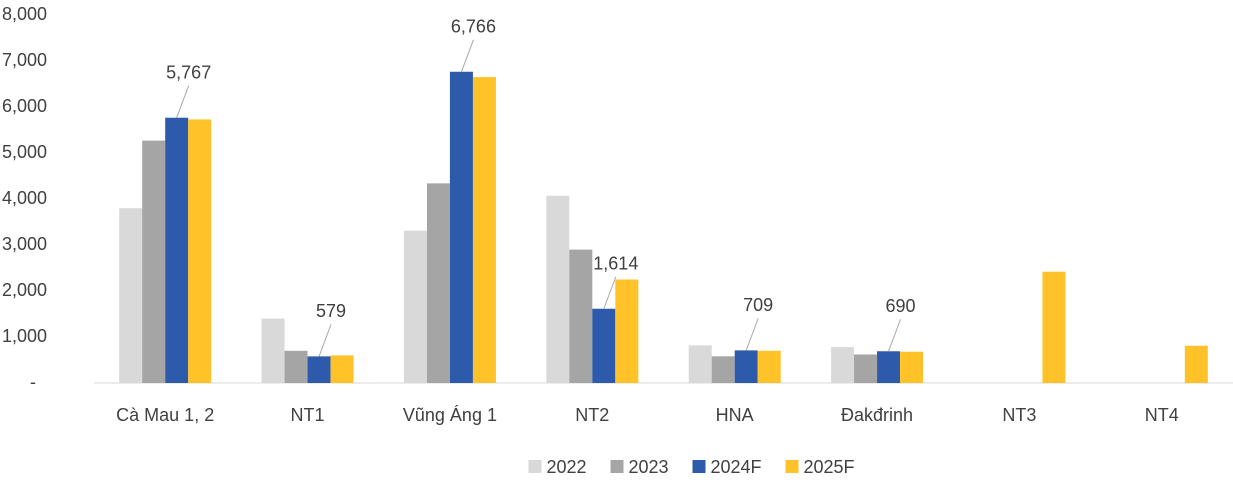 This screenshot has height=482, width=1233. What do you see at coordinates (615, 264) in the screenshot?
I see `data-label: 1,614` at bounding box center [615, 264].